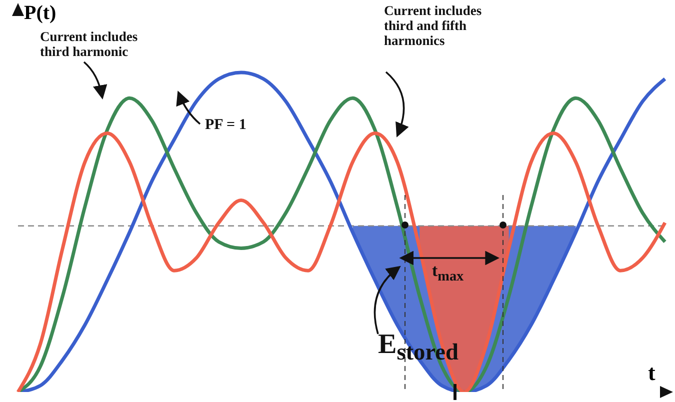  Describe the element at coordinates (226, 125) in the screenshot. I see `annotation: PF = 1` at that location.